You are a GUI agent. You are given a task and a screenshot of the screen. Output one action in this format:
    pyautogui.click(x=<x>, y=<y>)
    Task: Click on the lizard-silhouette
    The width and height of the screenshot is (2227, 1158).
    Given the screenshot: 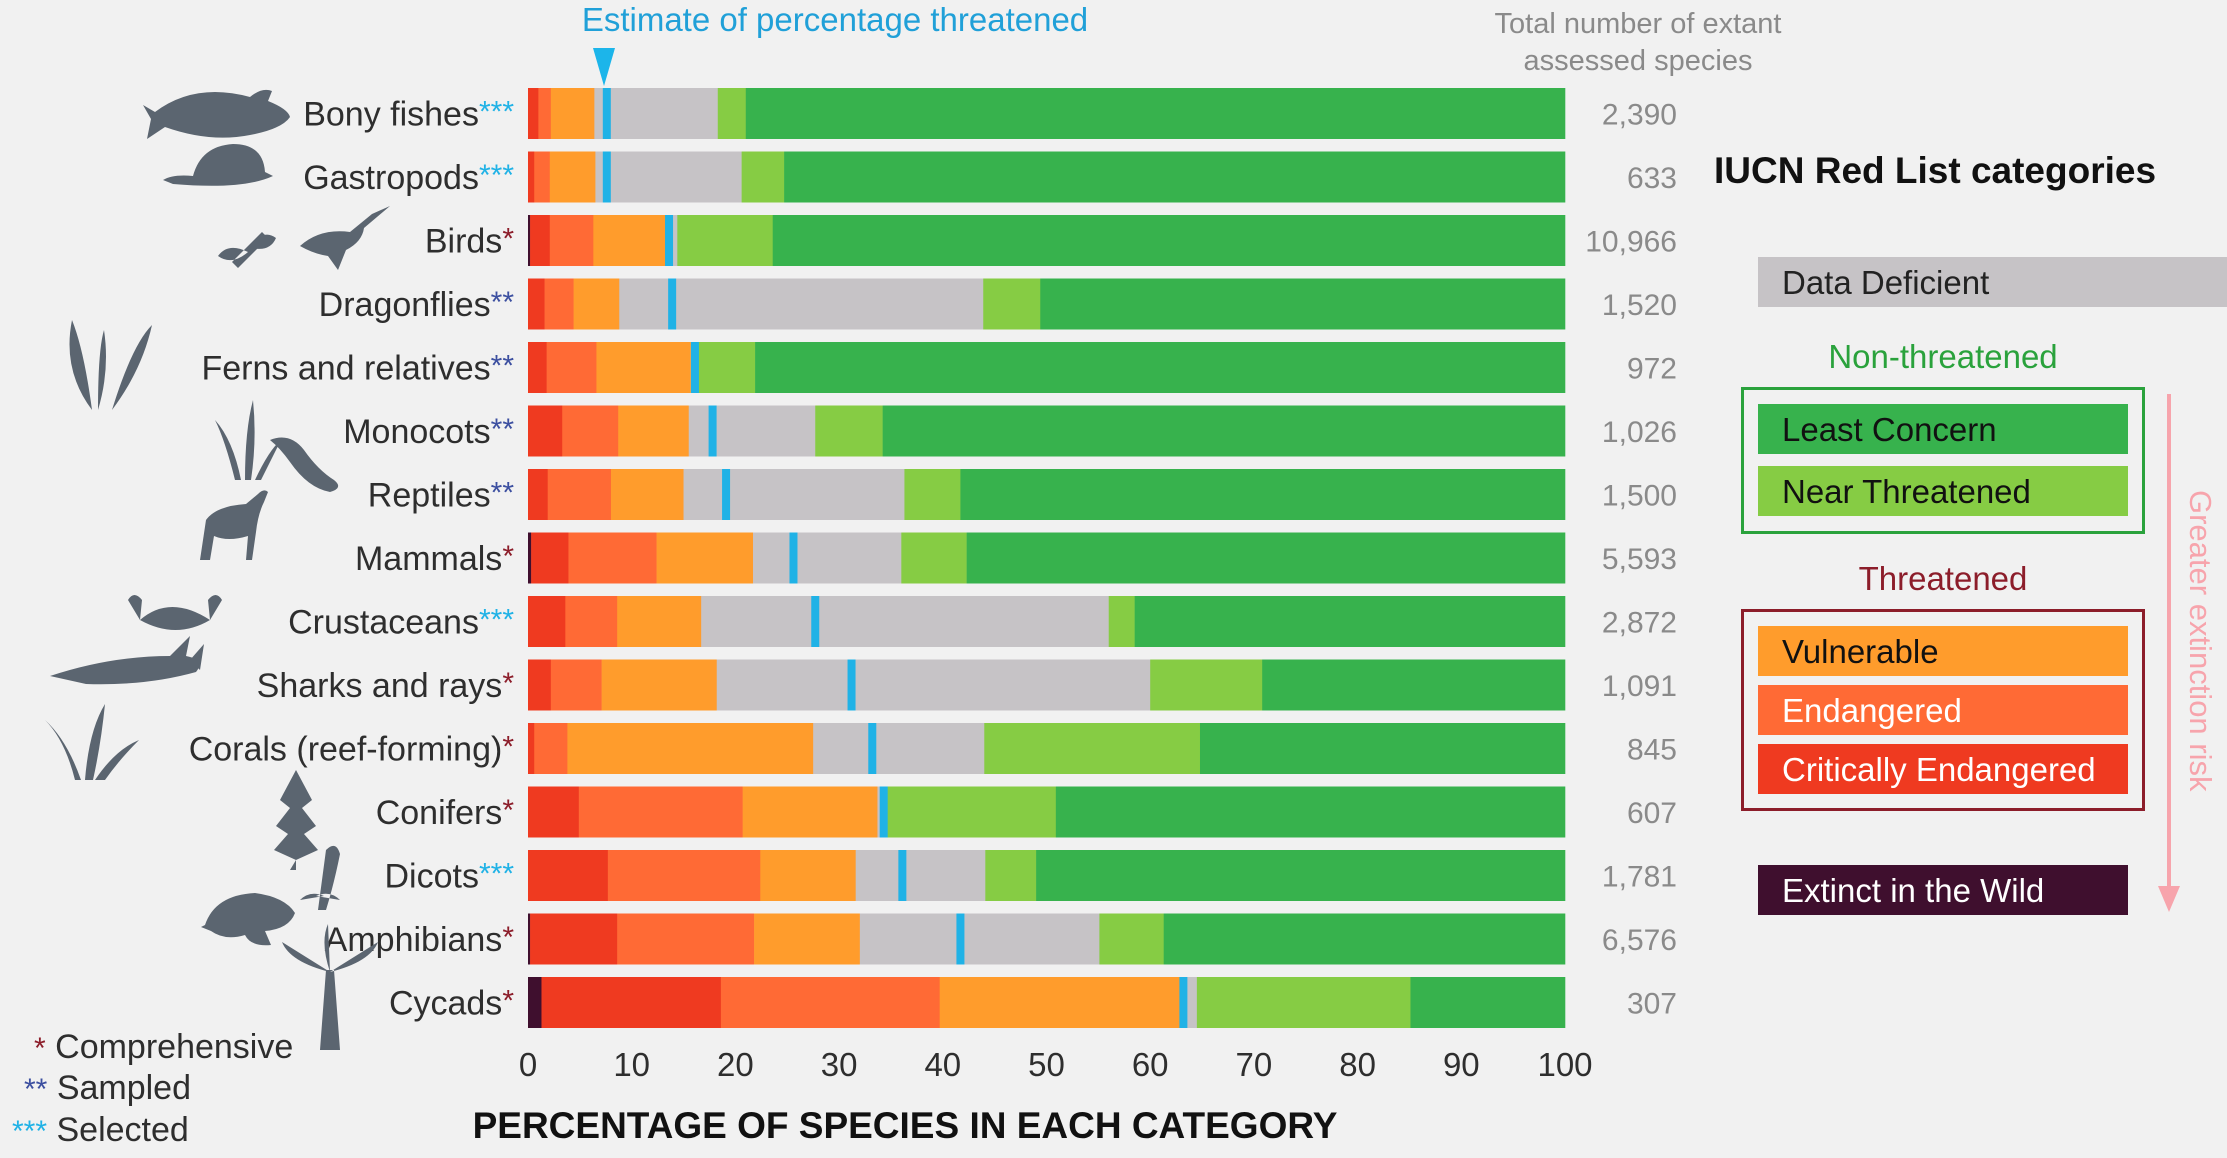 What is the action you would take?
    pyautogui.click(x=304, y=464)
    